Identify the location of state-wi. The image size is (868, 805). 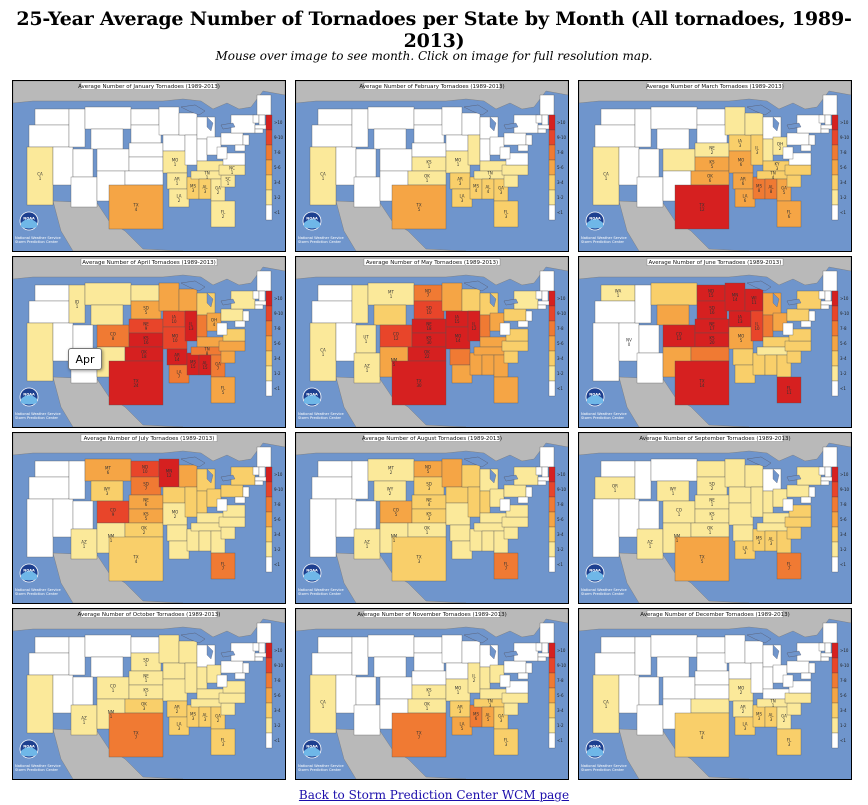
(188, 652).